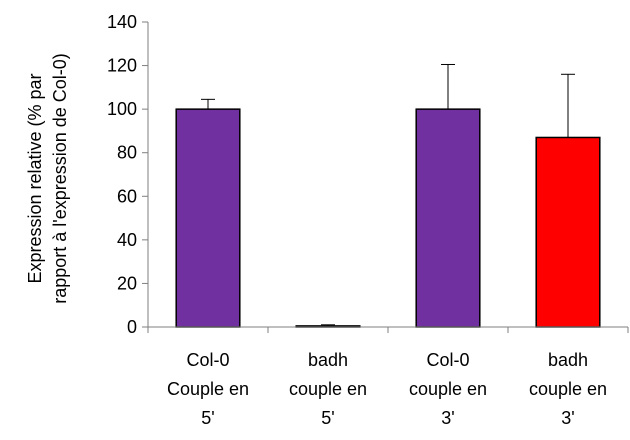  I want to click on x-tick-label-line: Couple en, so click(208, 389).